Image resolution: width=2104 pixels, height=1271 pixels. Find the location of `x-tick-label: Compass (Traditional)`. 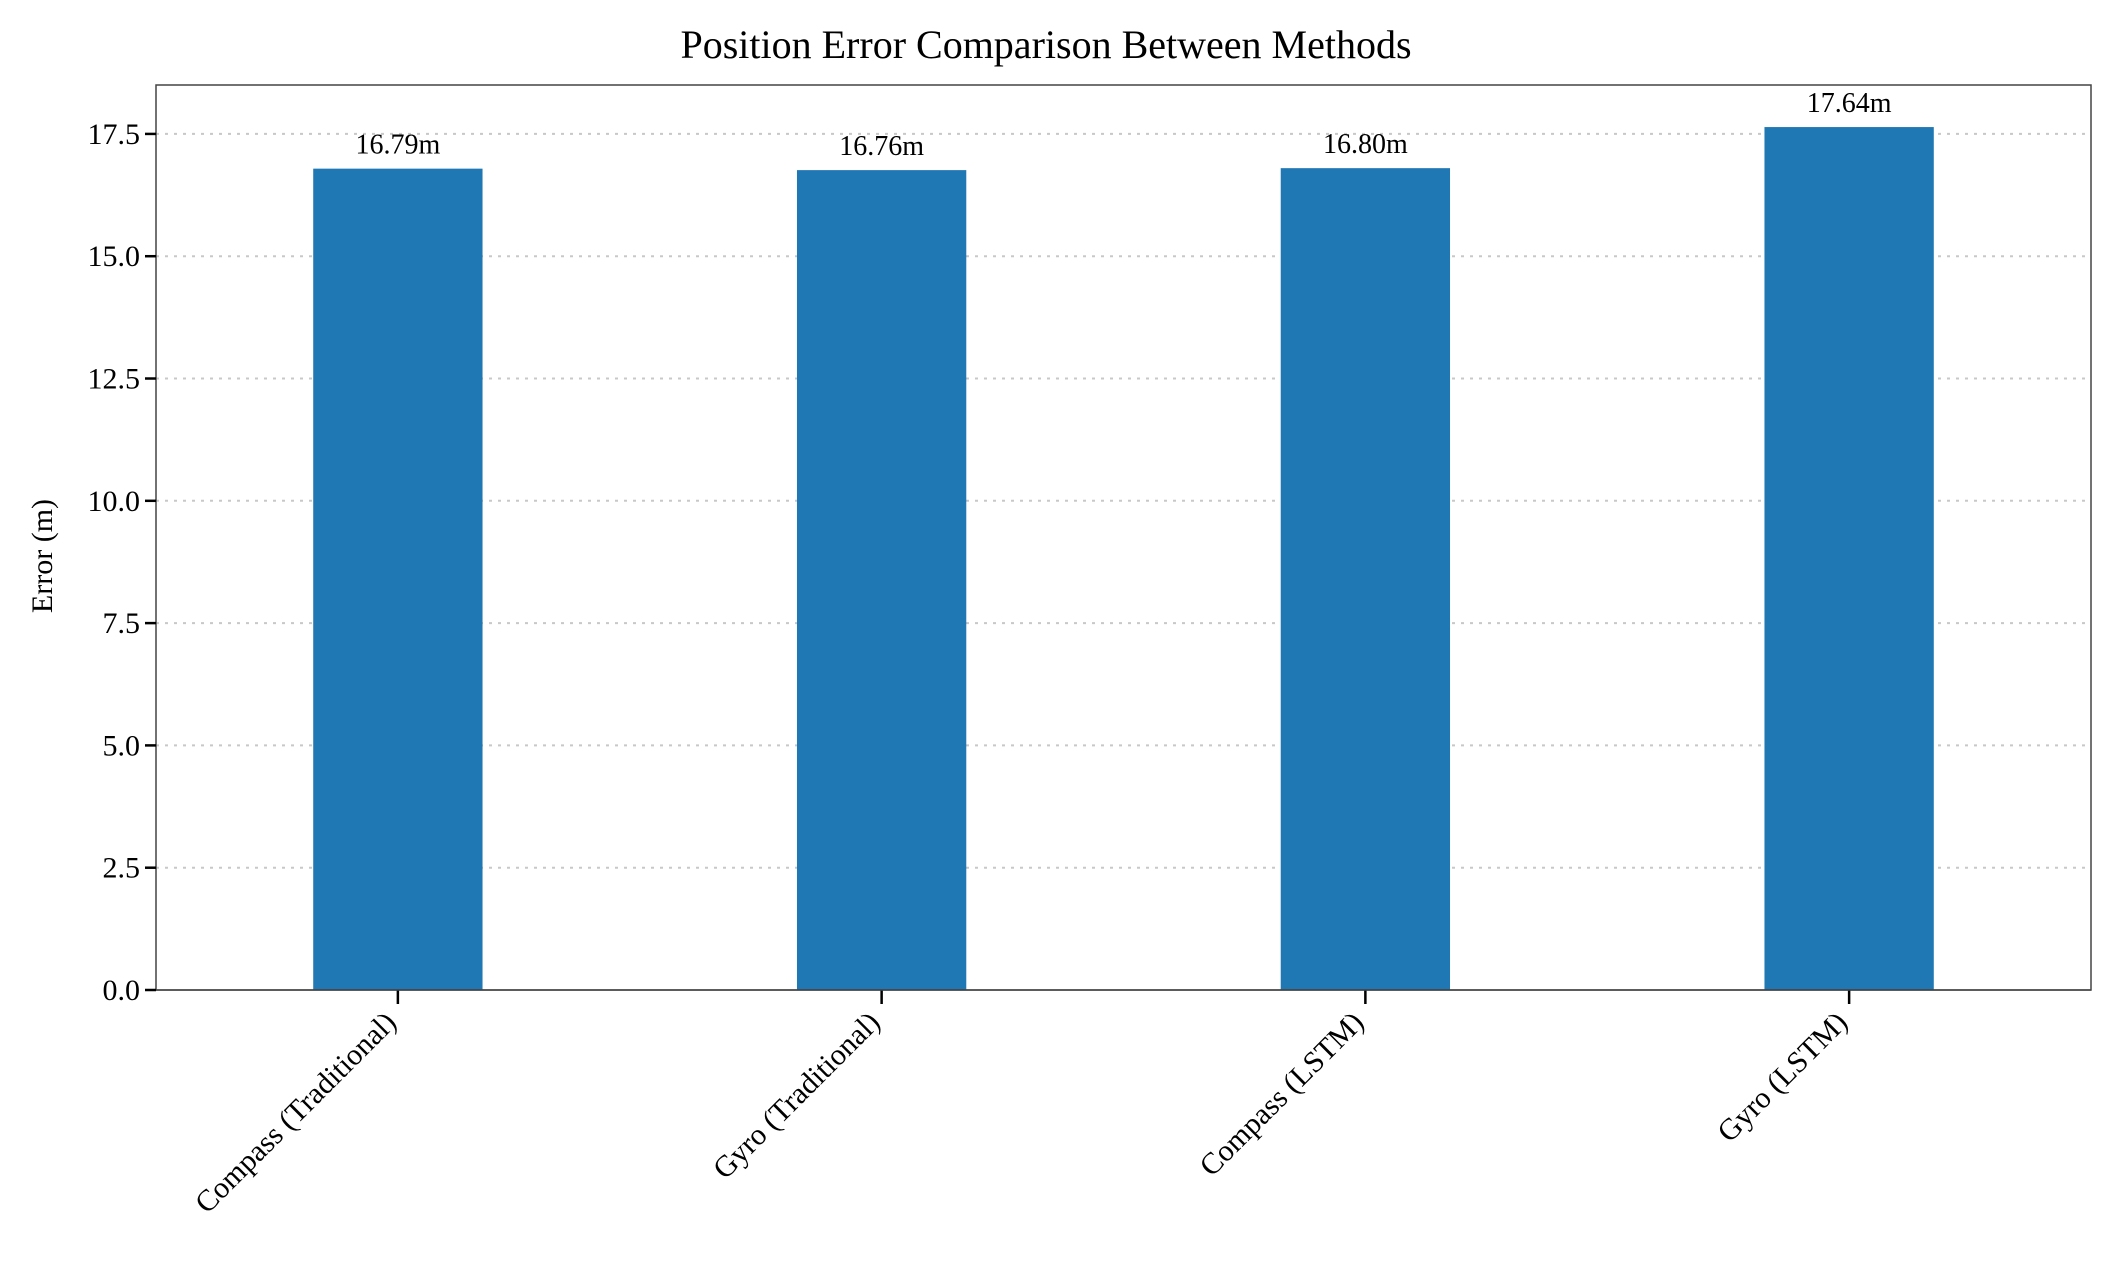

x-tick-label: Compass (Traditional) is located at coordinates (296, 1113).